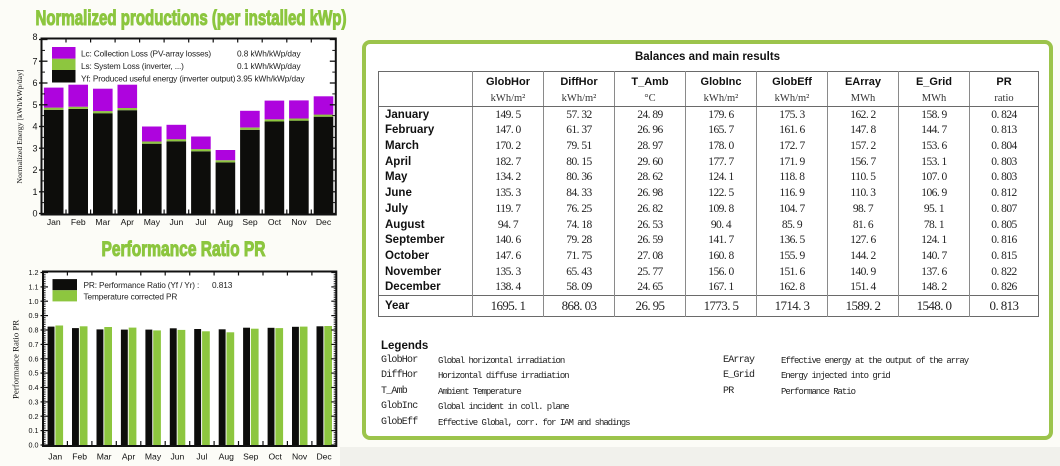 The height and width of the screenshot is (466, 1060). I want to click on svg-text:Ls: System Loss (inverter, ..: Ls: System Loss (inverter, ...), so click(132, 66).